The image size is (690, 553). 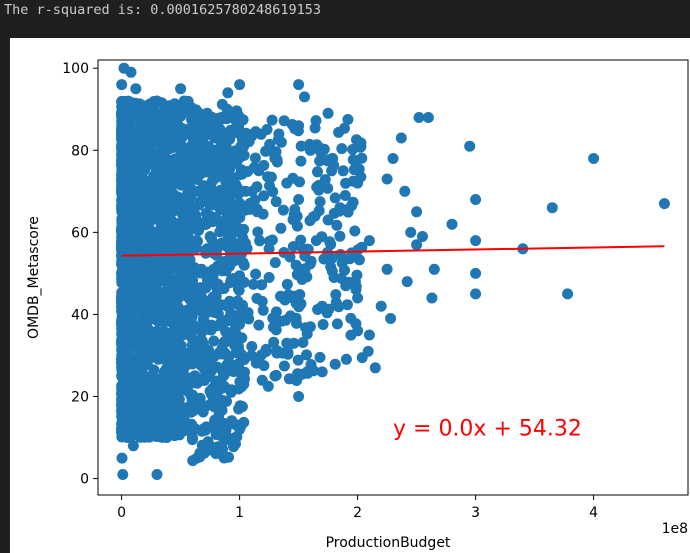 I want to click on x-tick-label: 1, so click(x=239, y=513).